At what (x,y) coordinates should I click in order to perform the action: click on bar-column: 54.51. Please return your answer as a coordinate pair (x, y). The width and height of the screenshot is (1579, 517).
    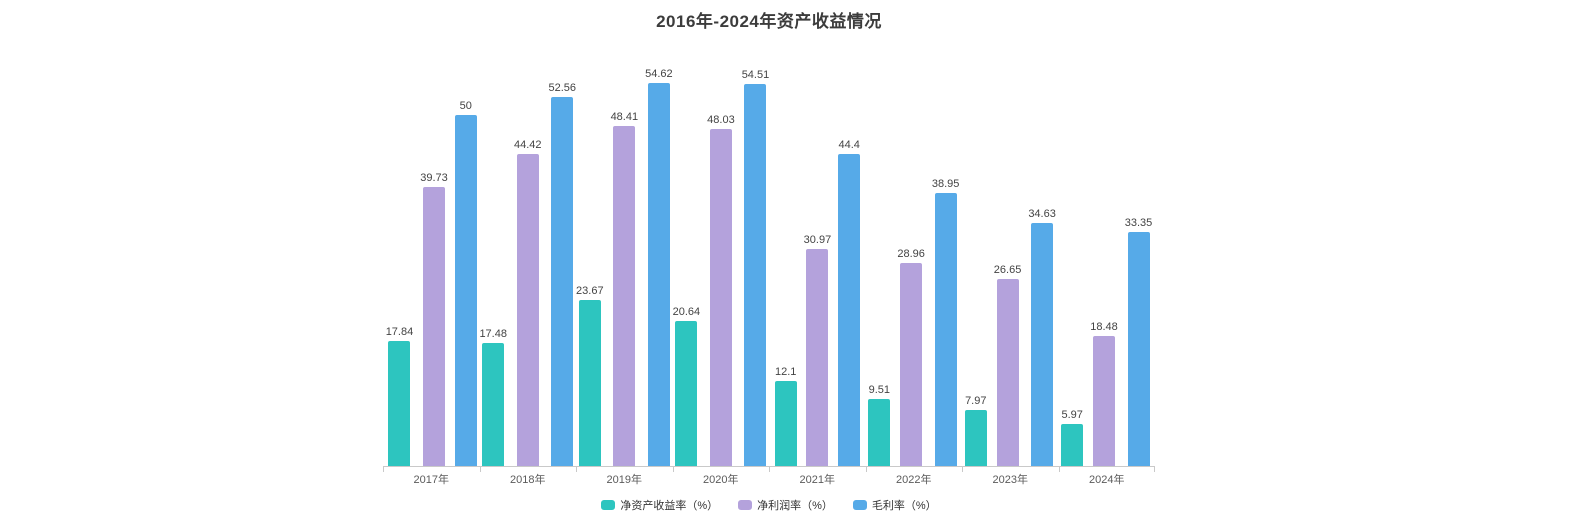
    Looking at the image, I should click on (755, 267).